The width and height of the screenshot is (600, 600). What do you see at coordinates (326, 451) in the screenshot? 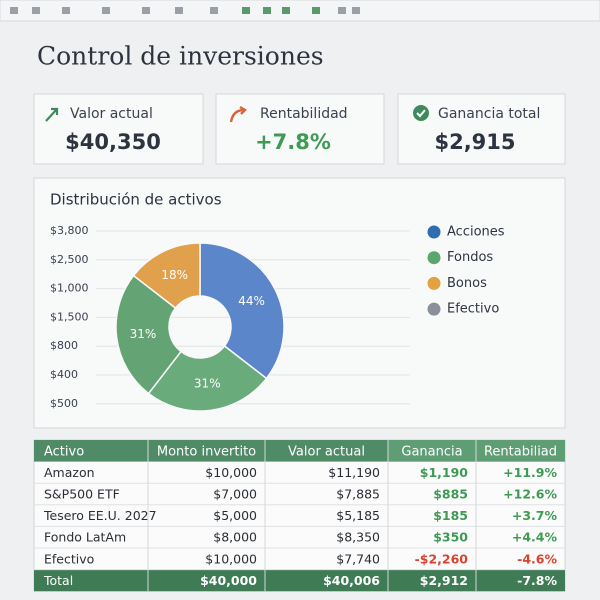
I see `column-header: Valor actual` at bounding box center [326, 451].